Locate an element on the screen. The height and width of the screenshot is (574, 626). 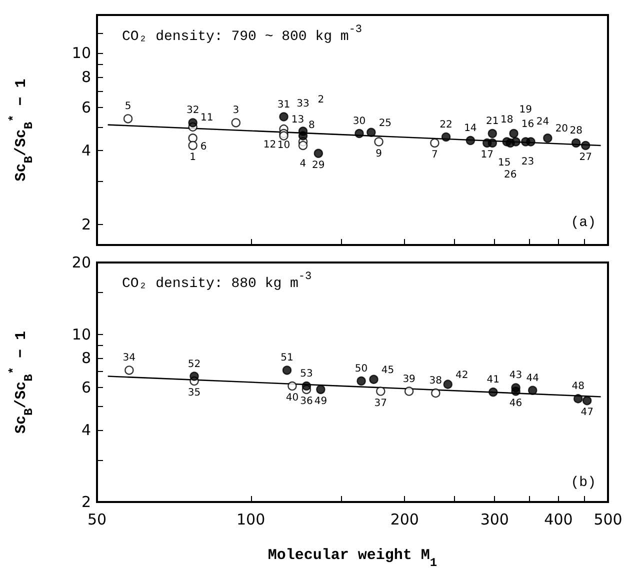
annotation: 40 is located at coordinates (292, 398).